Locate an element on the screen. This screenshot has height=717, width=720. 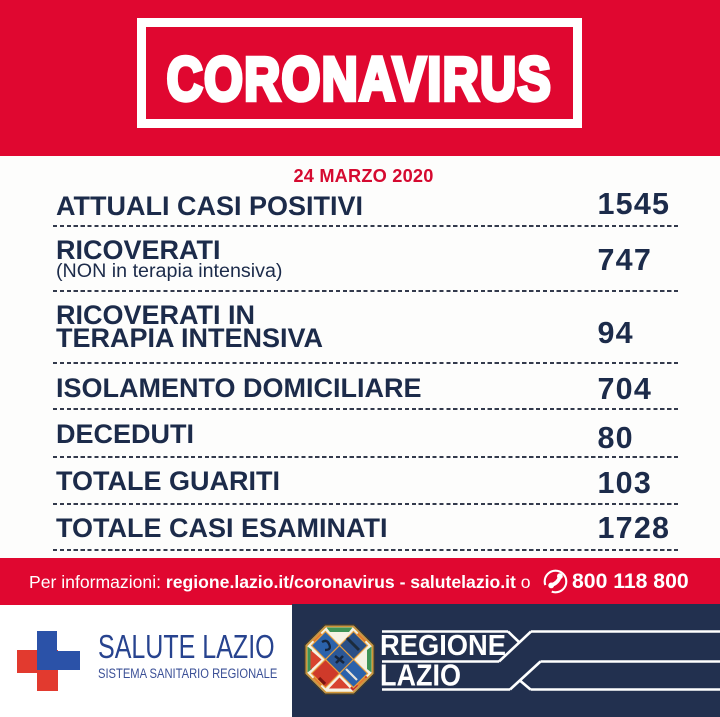
svg-text: REGIONE is located at coordinates (443, 646).